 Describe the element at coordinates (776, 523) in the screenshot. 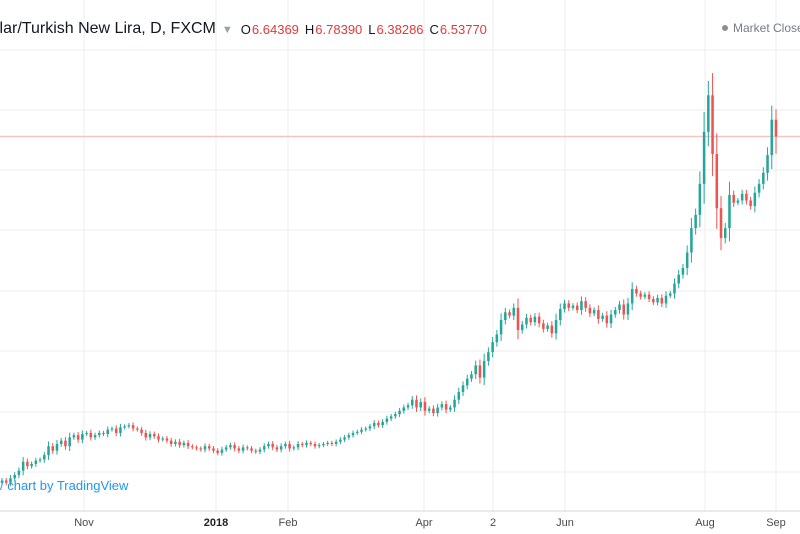

I see `x-tick-label: Sep` at that location.